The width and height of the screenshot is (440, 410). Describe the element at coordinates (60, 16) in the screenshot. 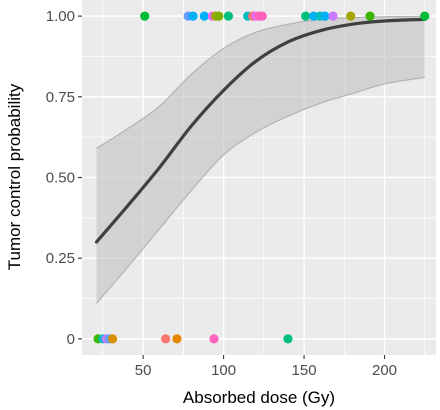

I see `y-tick-label: 1.00` at that location.